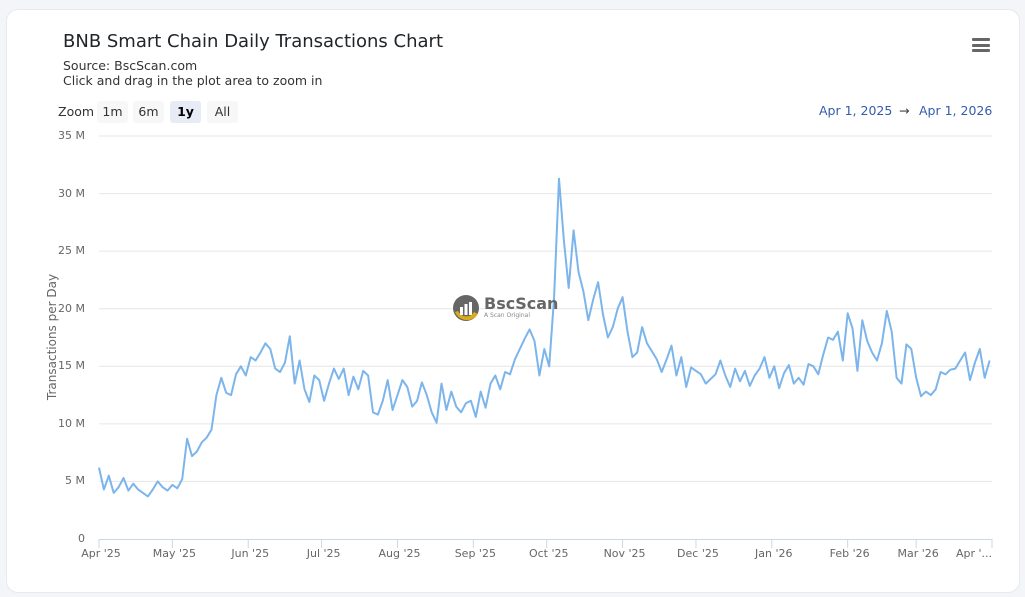 The image size is (1025, 597). I want to click on x-tick-label: Mar '26, so click(918, 553).